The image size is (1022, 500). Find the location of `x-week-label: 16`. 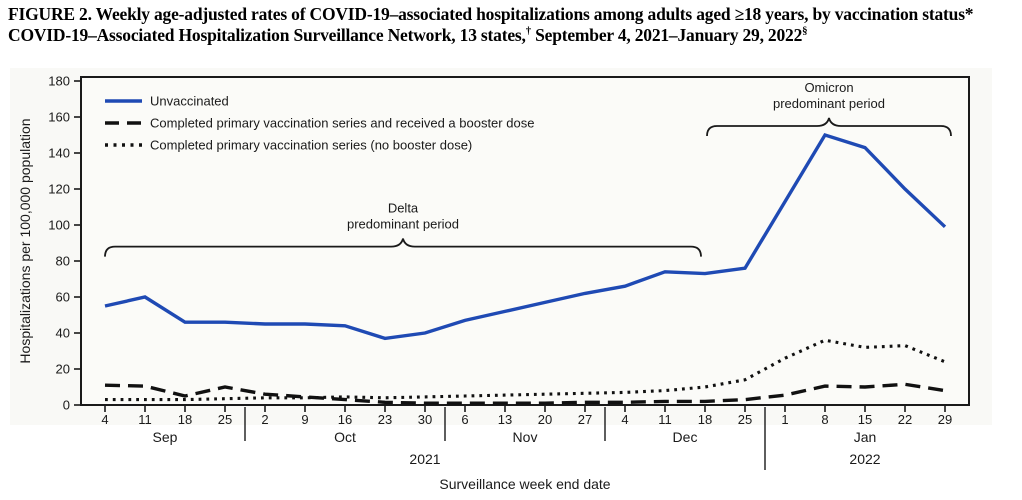

x-week-label: 16 is located at coordinates (345, 419).